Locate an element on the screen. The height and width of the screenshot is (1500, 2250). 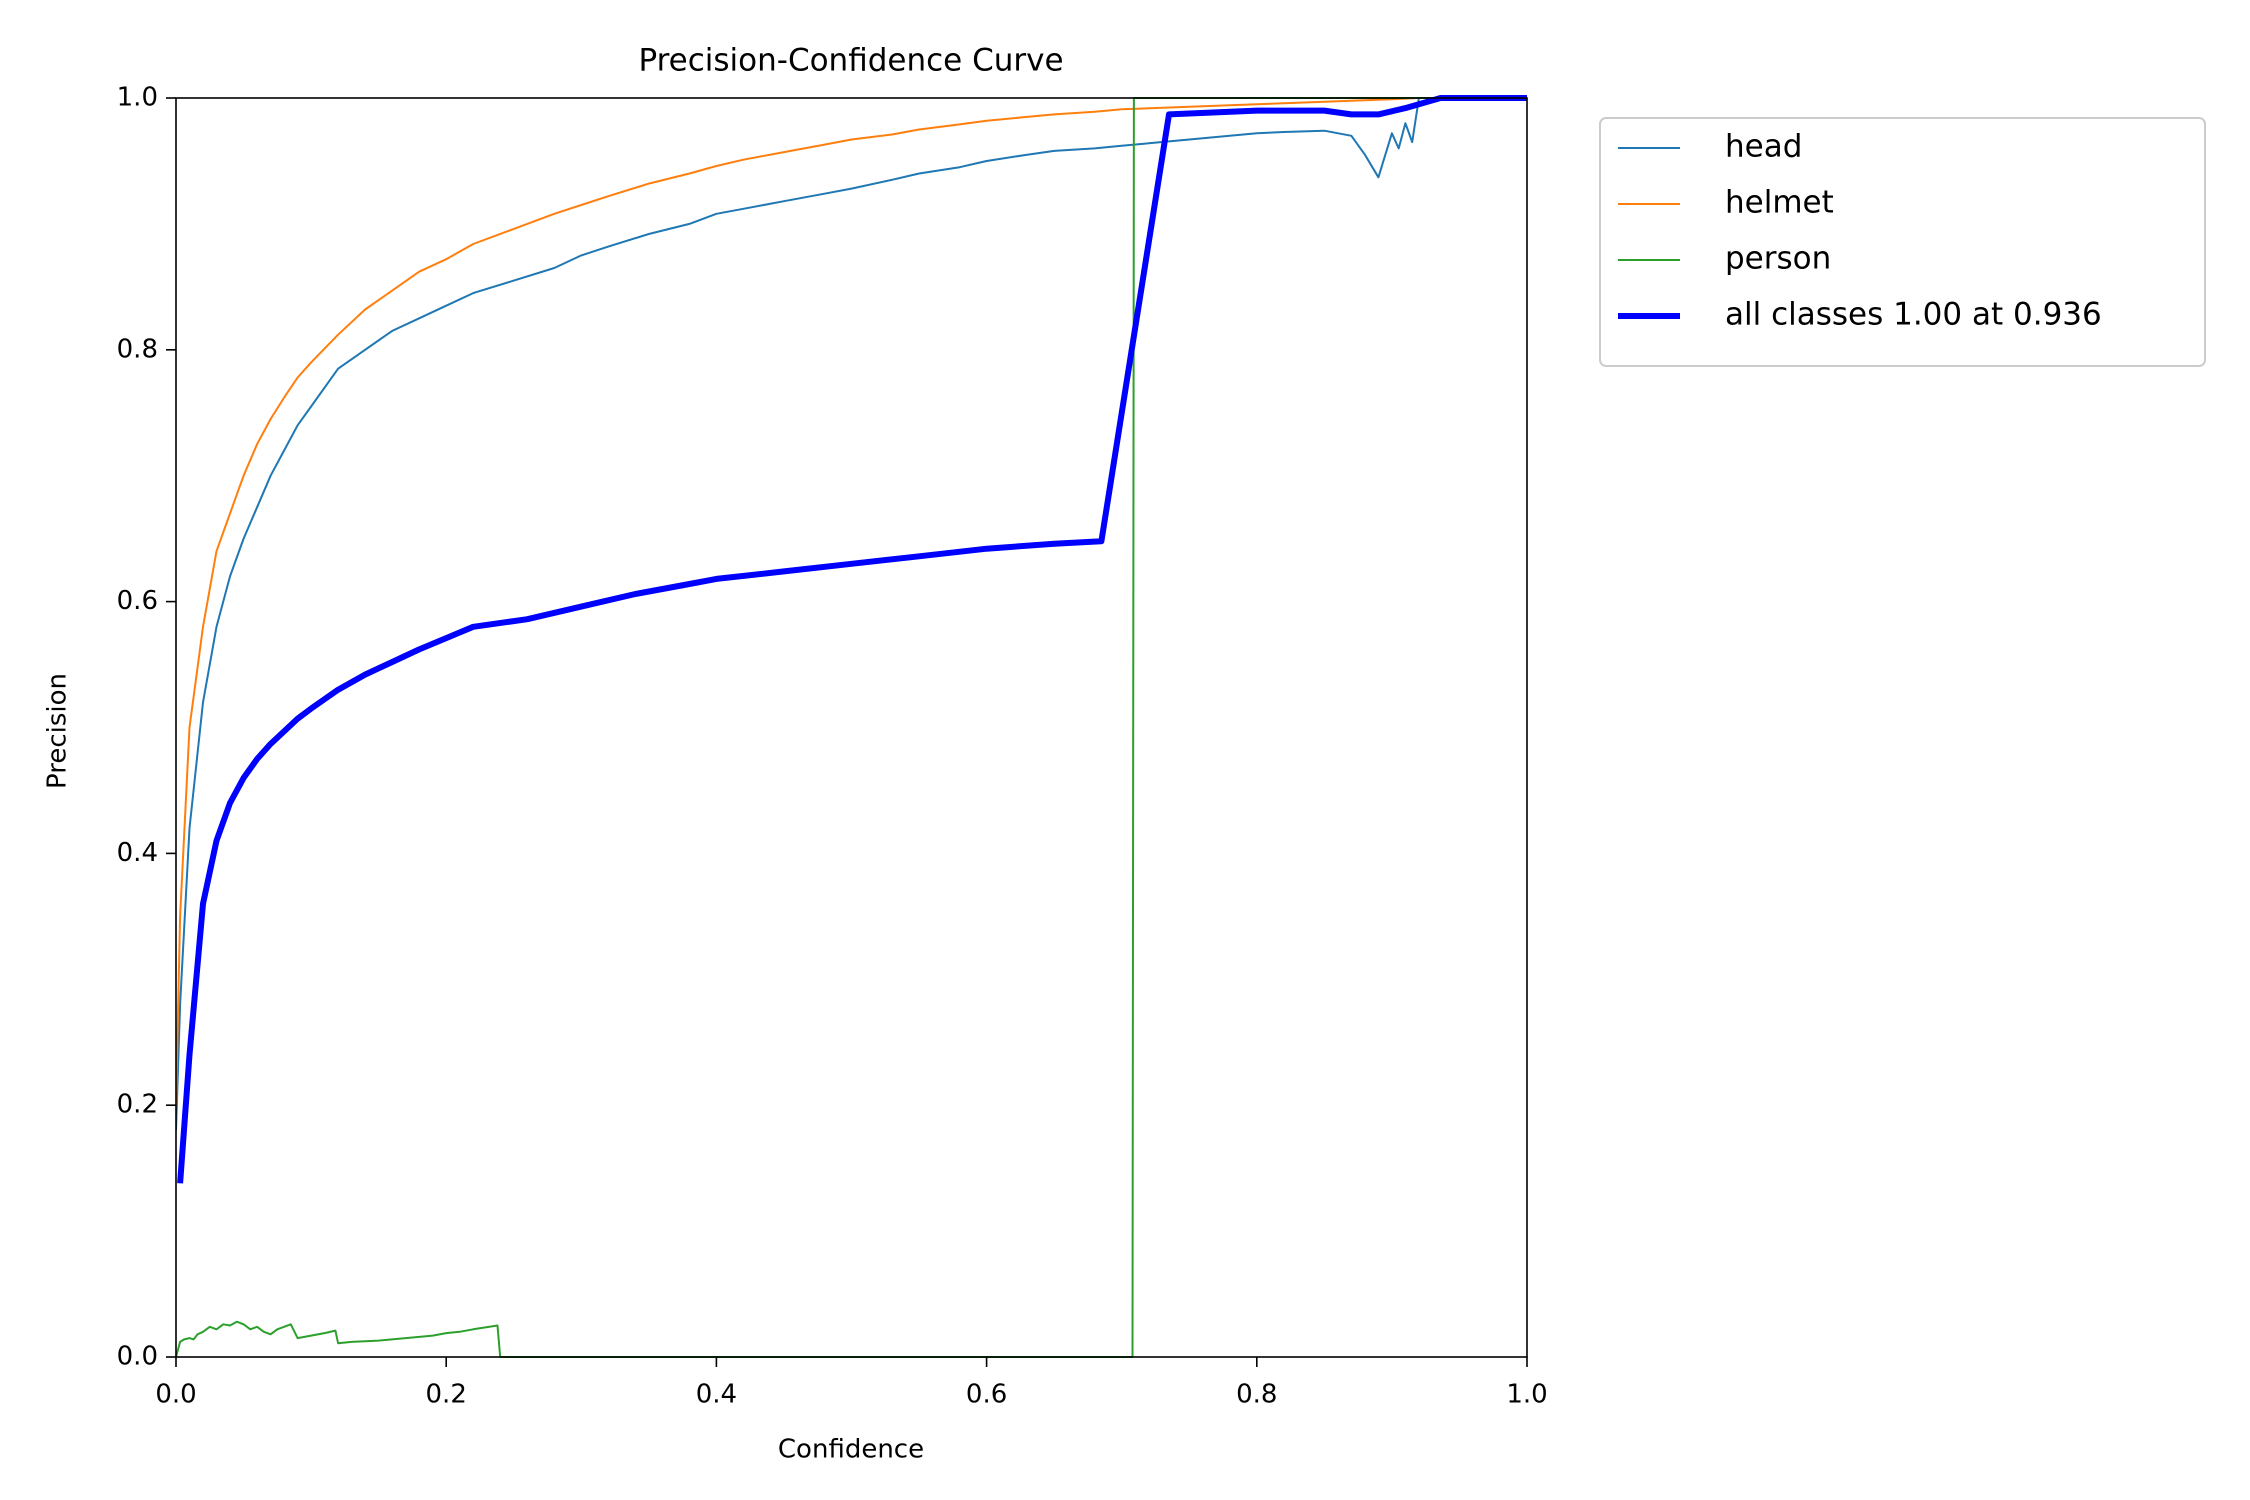
y-tick-label: 0.6 is located at coordinates (137, 601).